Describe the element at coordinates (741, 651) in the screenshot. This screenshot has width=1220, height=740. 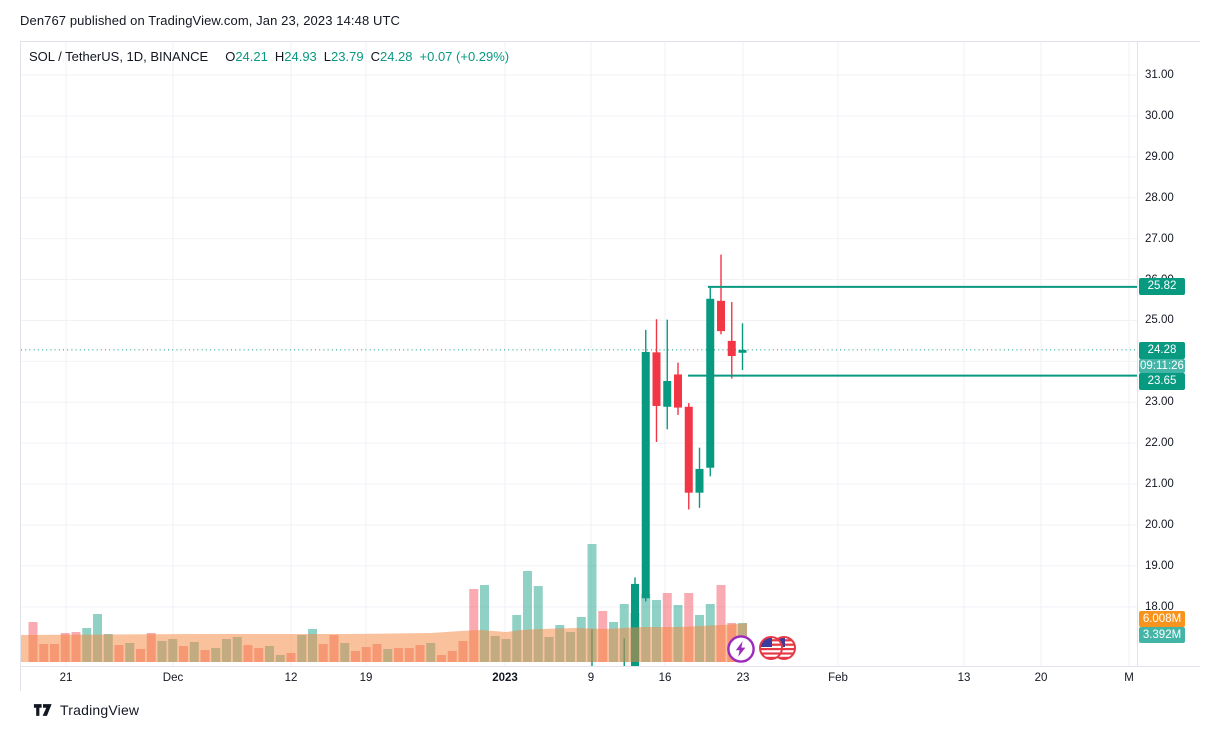
I see `boost-lightning-icon` at that location.